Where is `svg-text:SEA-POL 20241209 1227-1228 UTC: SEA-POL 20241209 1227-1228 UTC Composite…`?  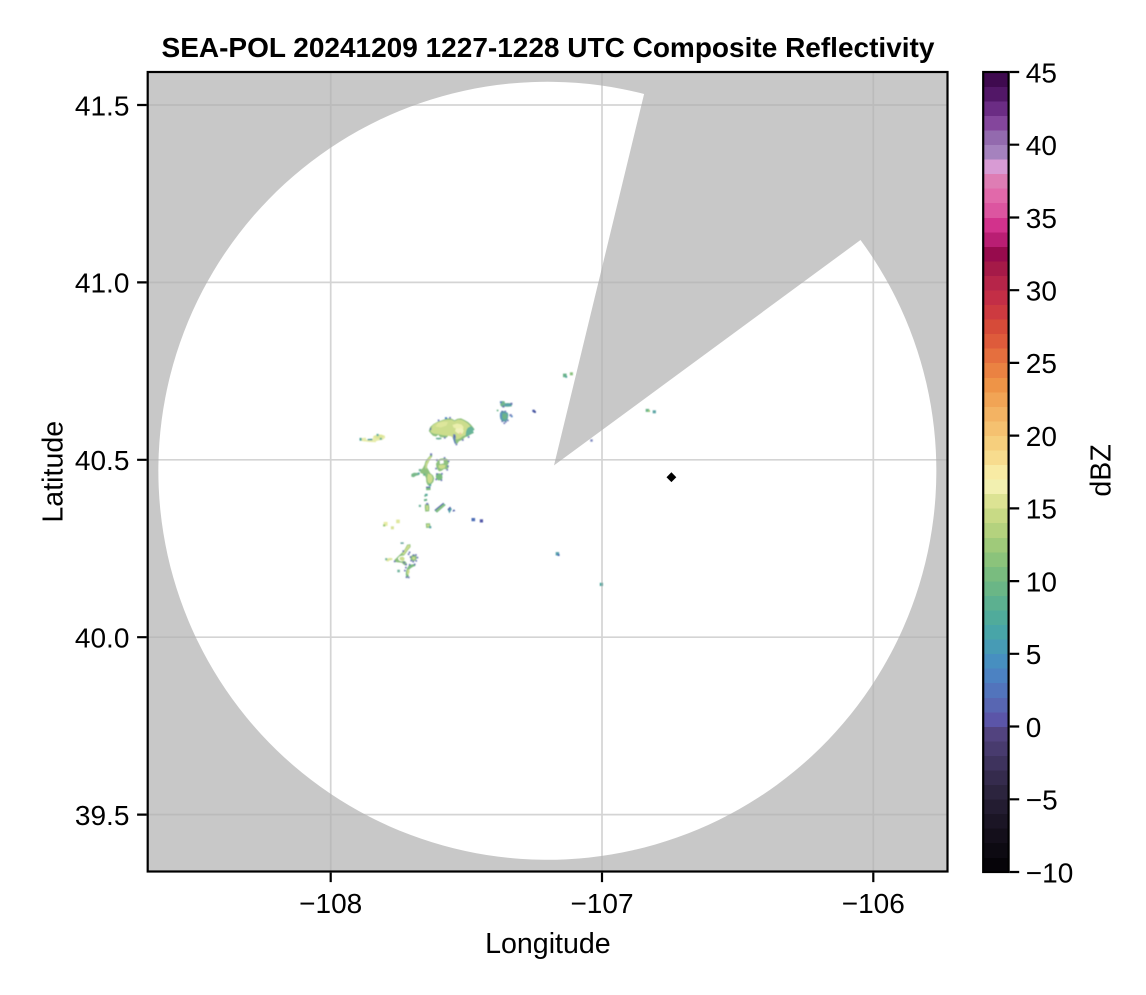 svg-text:SEA-POL 20241209 1227-1228 UTC: SEA-POL 20241209 1227-1228 UTC Composite… is located at coordinates (548, 47).